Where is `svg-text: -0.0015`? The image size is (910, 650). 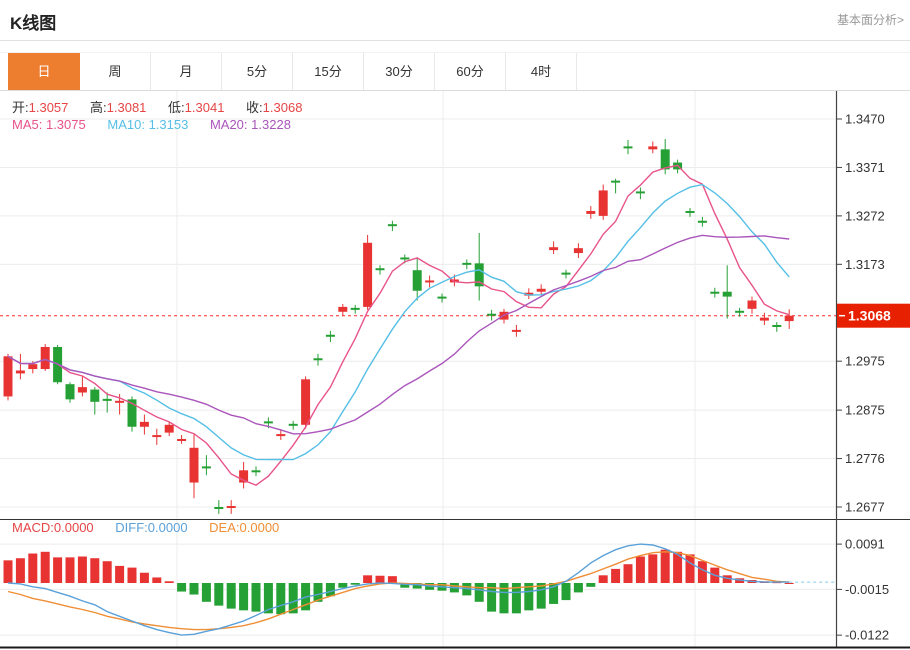 svg-text: -0.0015 is located at coordinates (867, 589).